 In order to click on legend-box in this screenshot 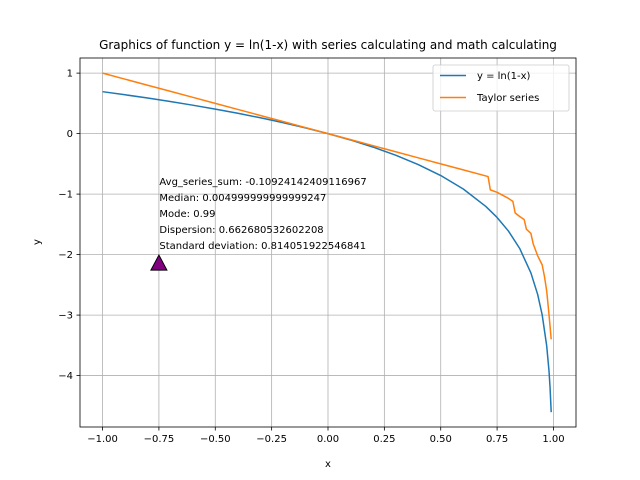, I will do `click(501, 88)`.